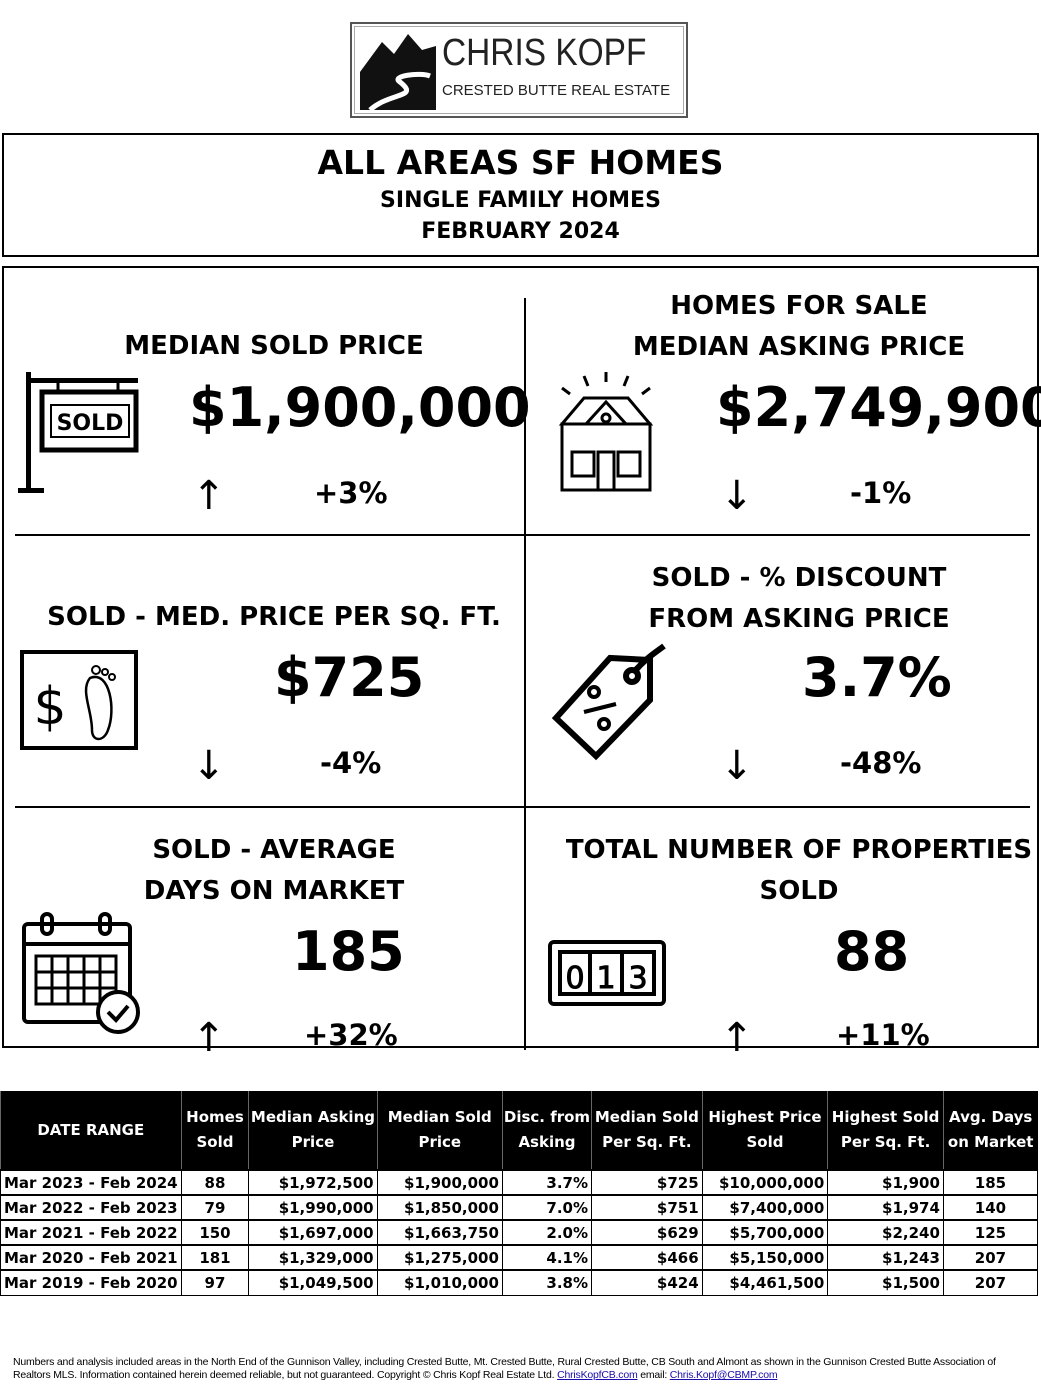 The height and width of the screenshot is (1388, 1041). I want to click on house-icon, so click(606, 432).